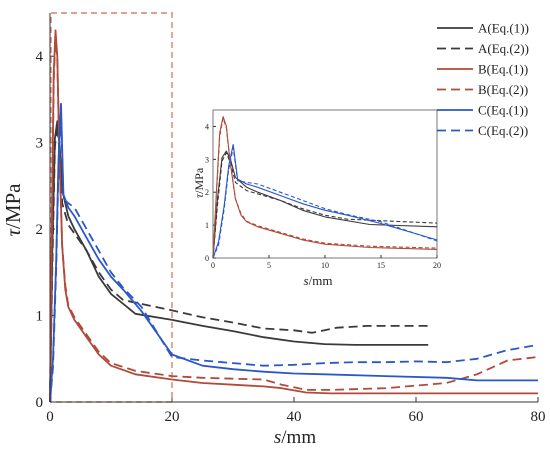 The width and height of the screenshot is (550, 451). I want to click on legend-label: B(Eq.(1)), so click(503, 69).